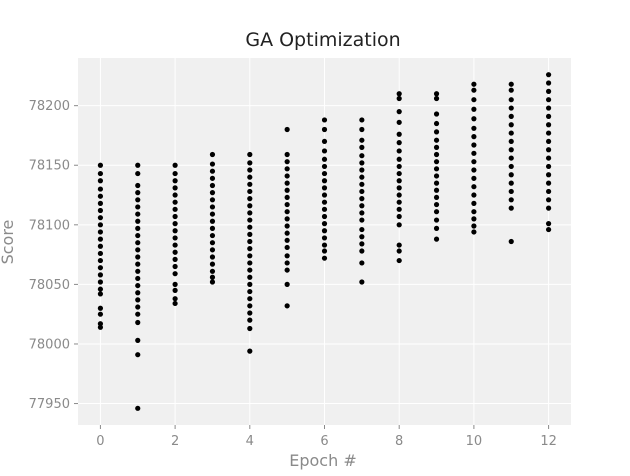 Image resolution: width=630 pixels, height=476 pixels. I want to click on y-tick-label: 78100, so click(49, 225).